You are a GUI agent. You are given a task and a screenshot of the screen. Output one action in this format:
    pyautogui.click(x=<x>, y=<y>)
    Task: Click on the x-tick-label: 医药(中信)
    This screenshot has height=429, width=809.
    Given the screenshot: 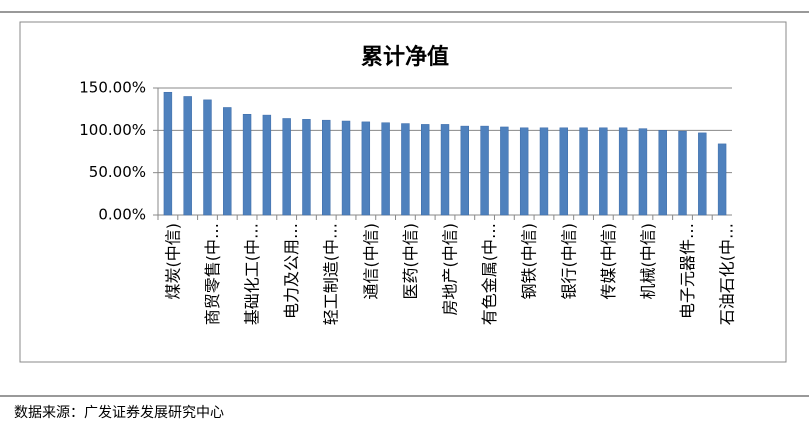 What is the action you would take?
    pyautogui.click(x=410, y=261)
    